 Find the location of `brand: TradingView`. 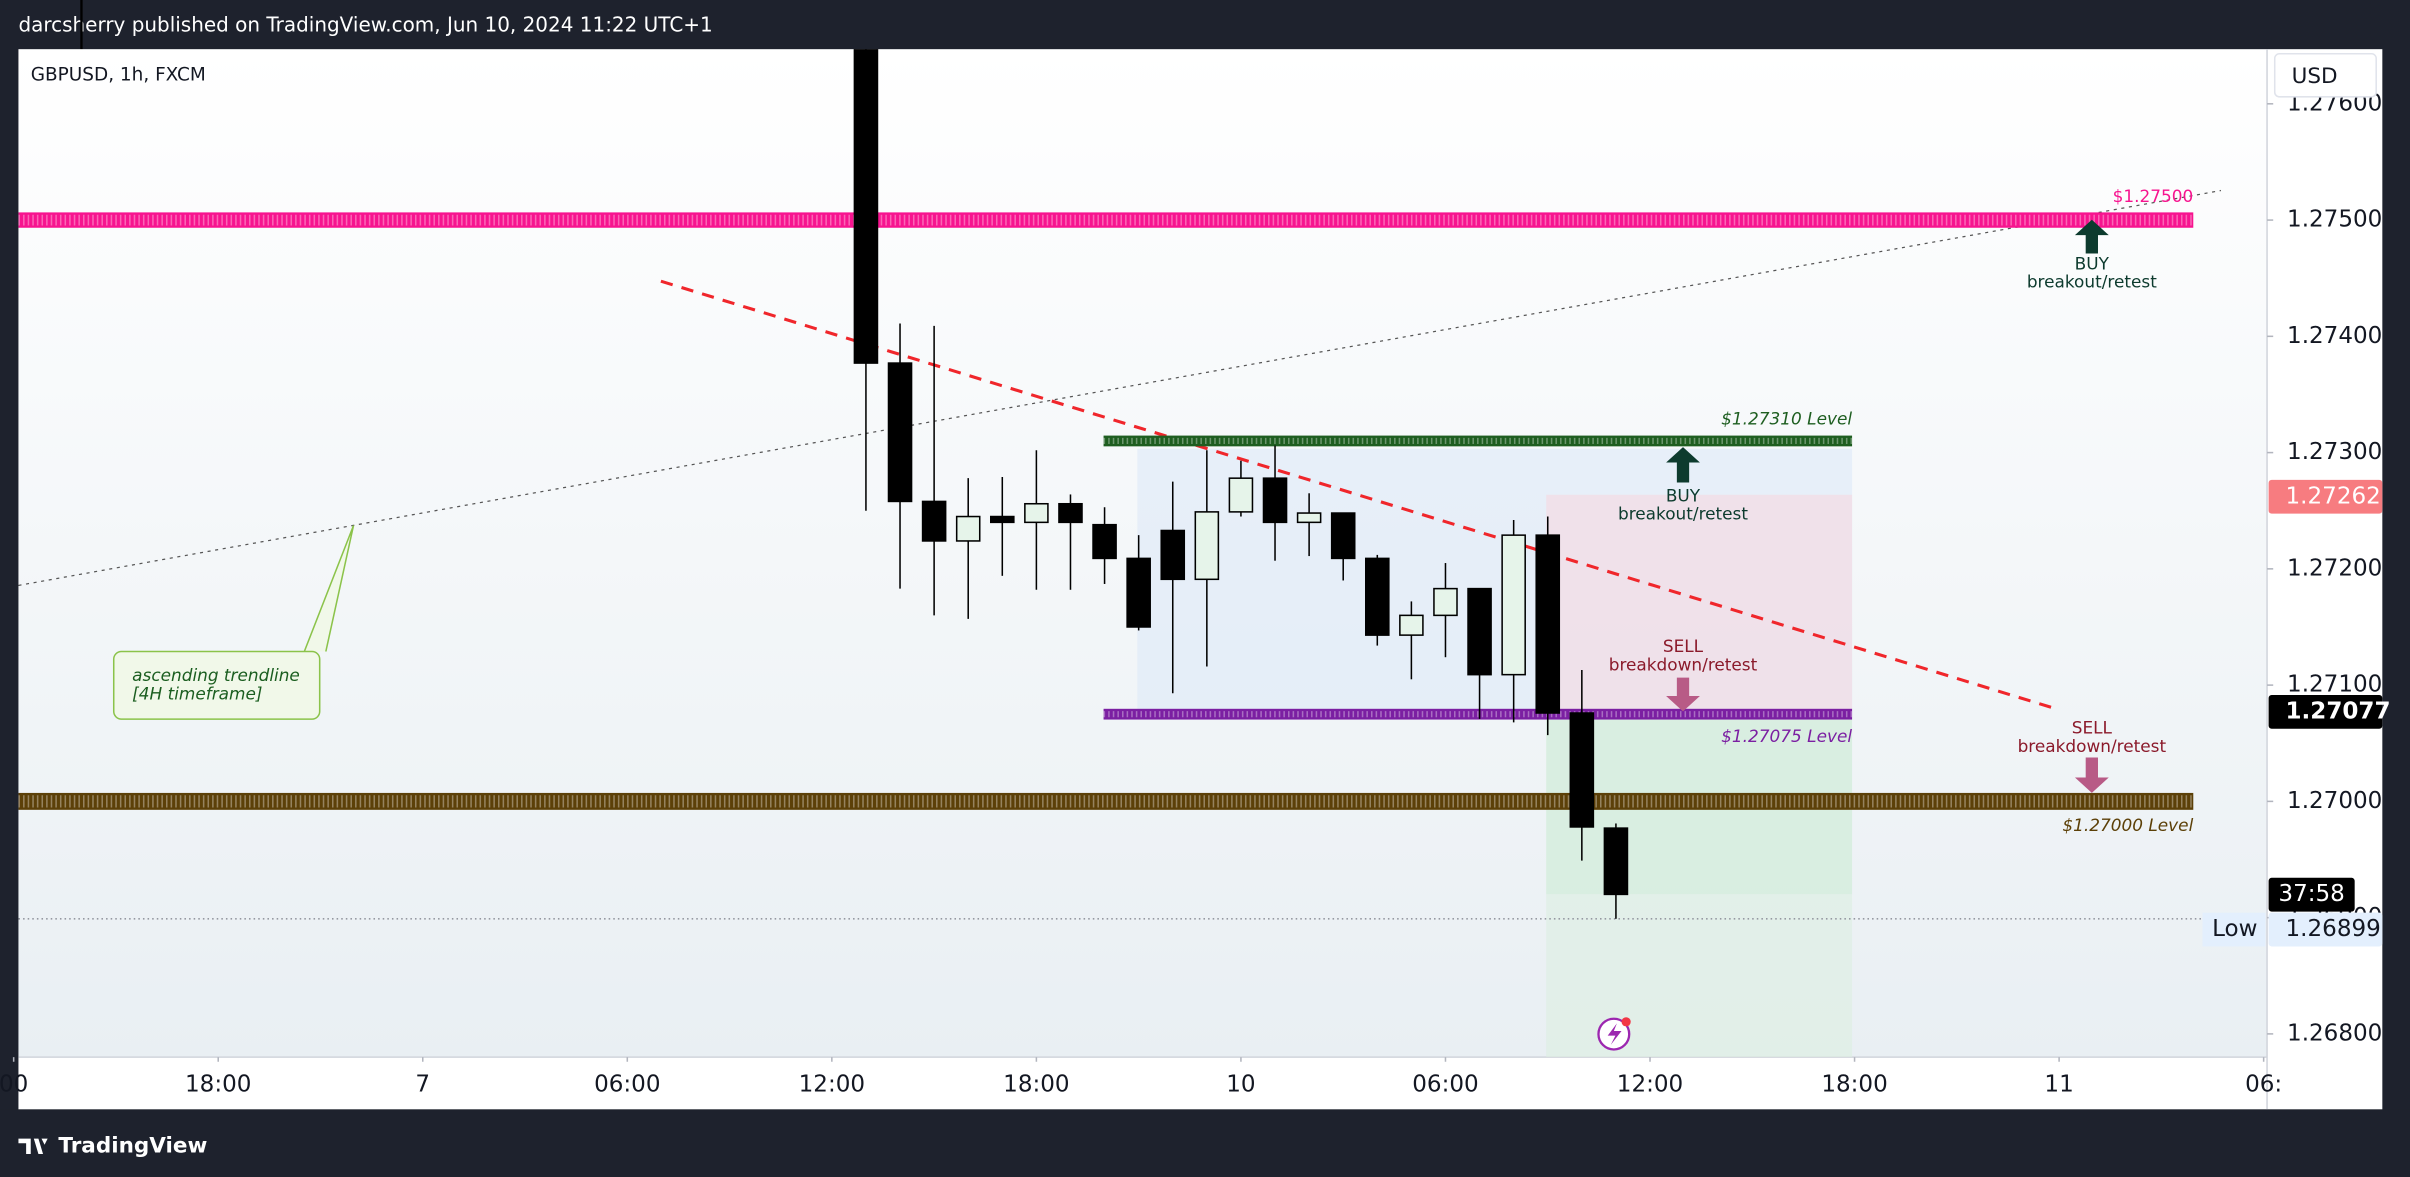

brand: TradingView is located at coordinates (132, 1145).